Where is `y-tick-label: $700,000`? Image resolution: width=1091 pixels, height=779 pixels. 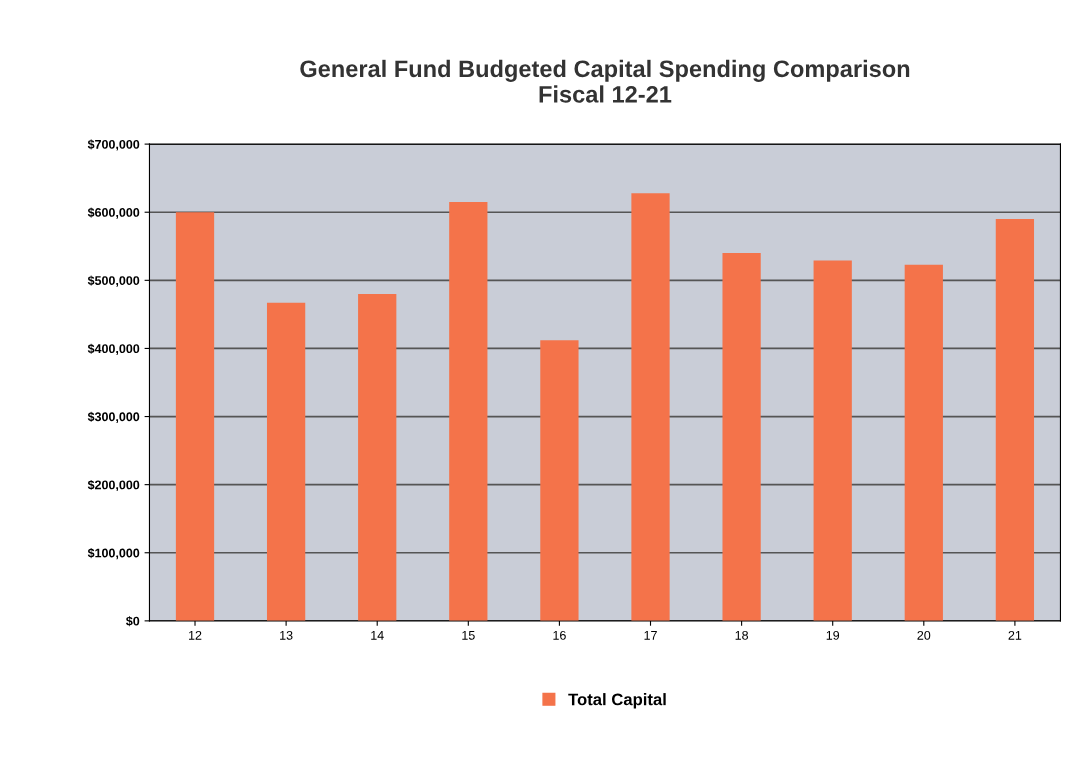
y-tick-label: $700,000 is located at coordinates (113, 145).